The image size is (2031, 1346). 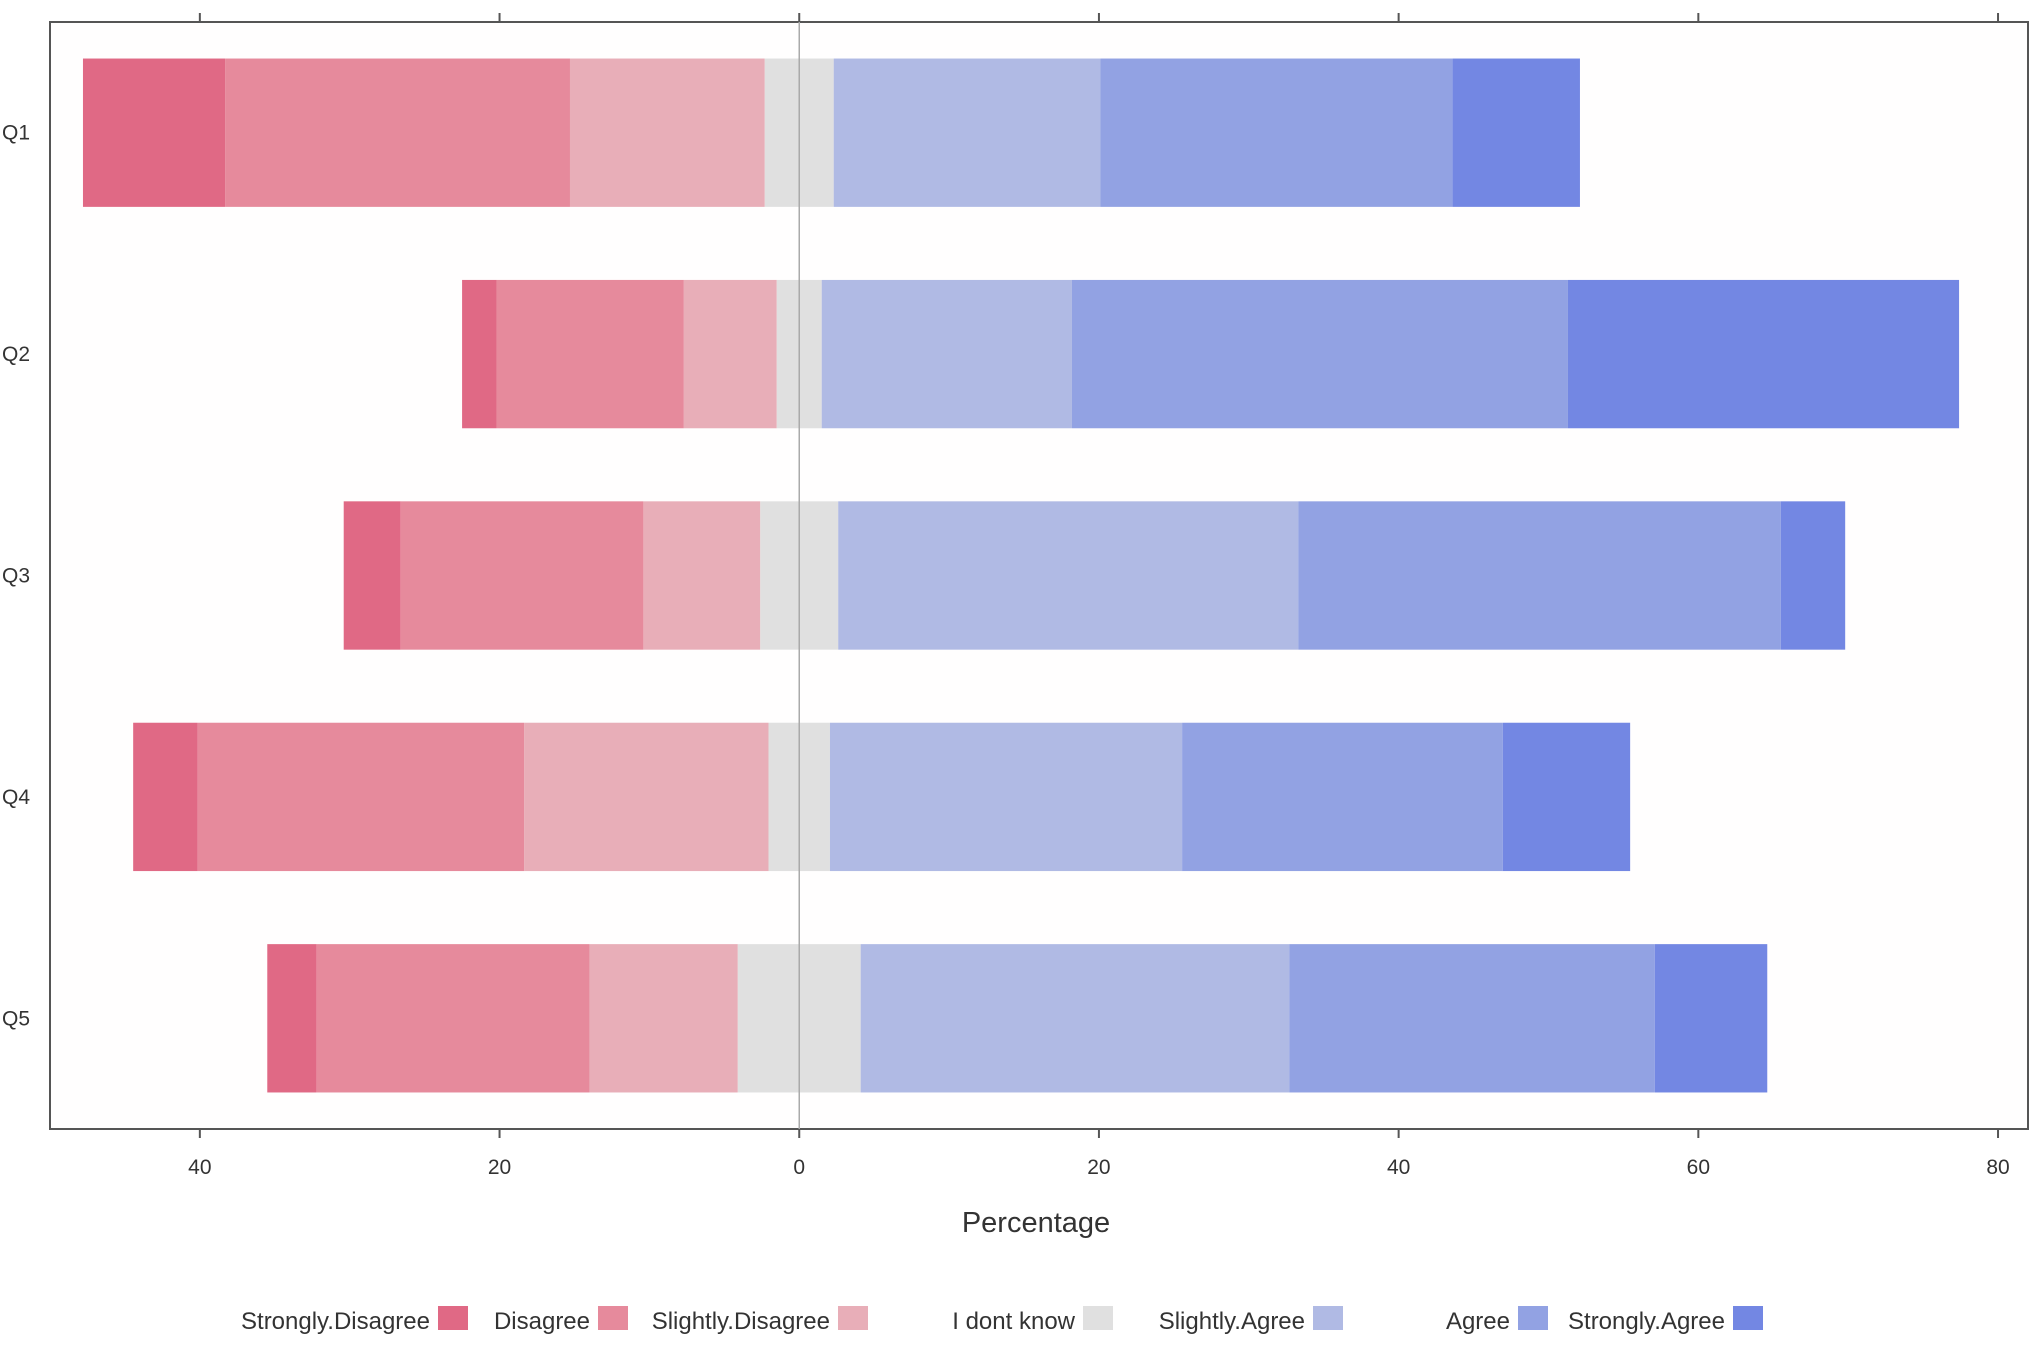 I want to click on top-axis, so click(x=1099, y=17).